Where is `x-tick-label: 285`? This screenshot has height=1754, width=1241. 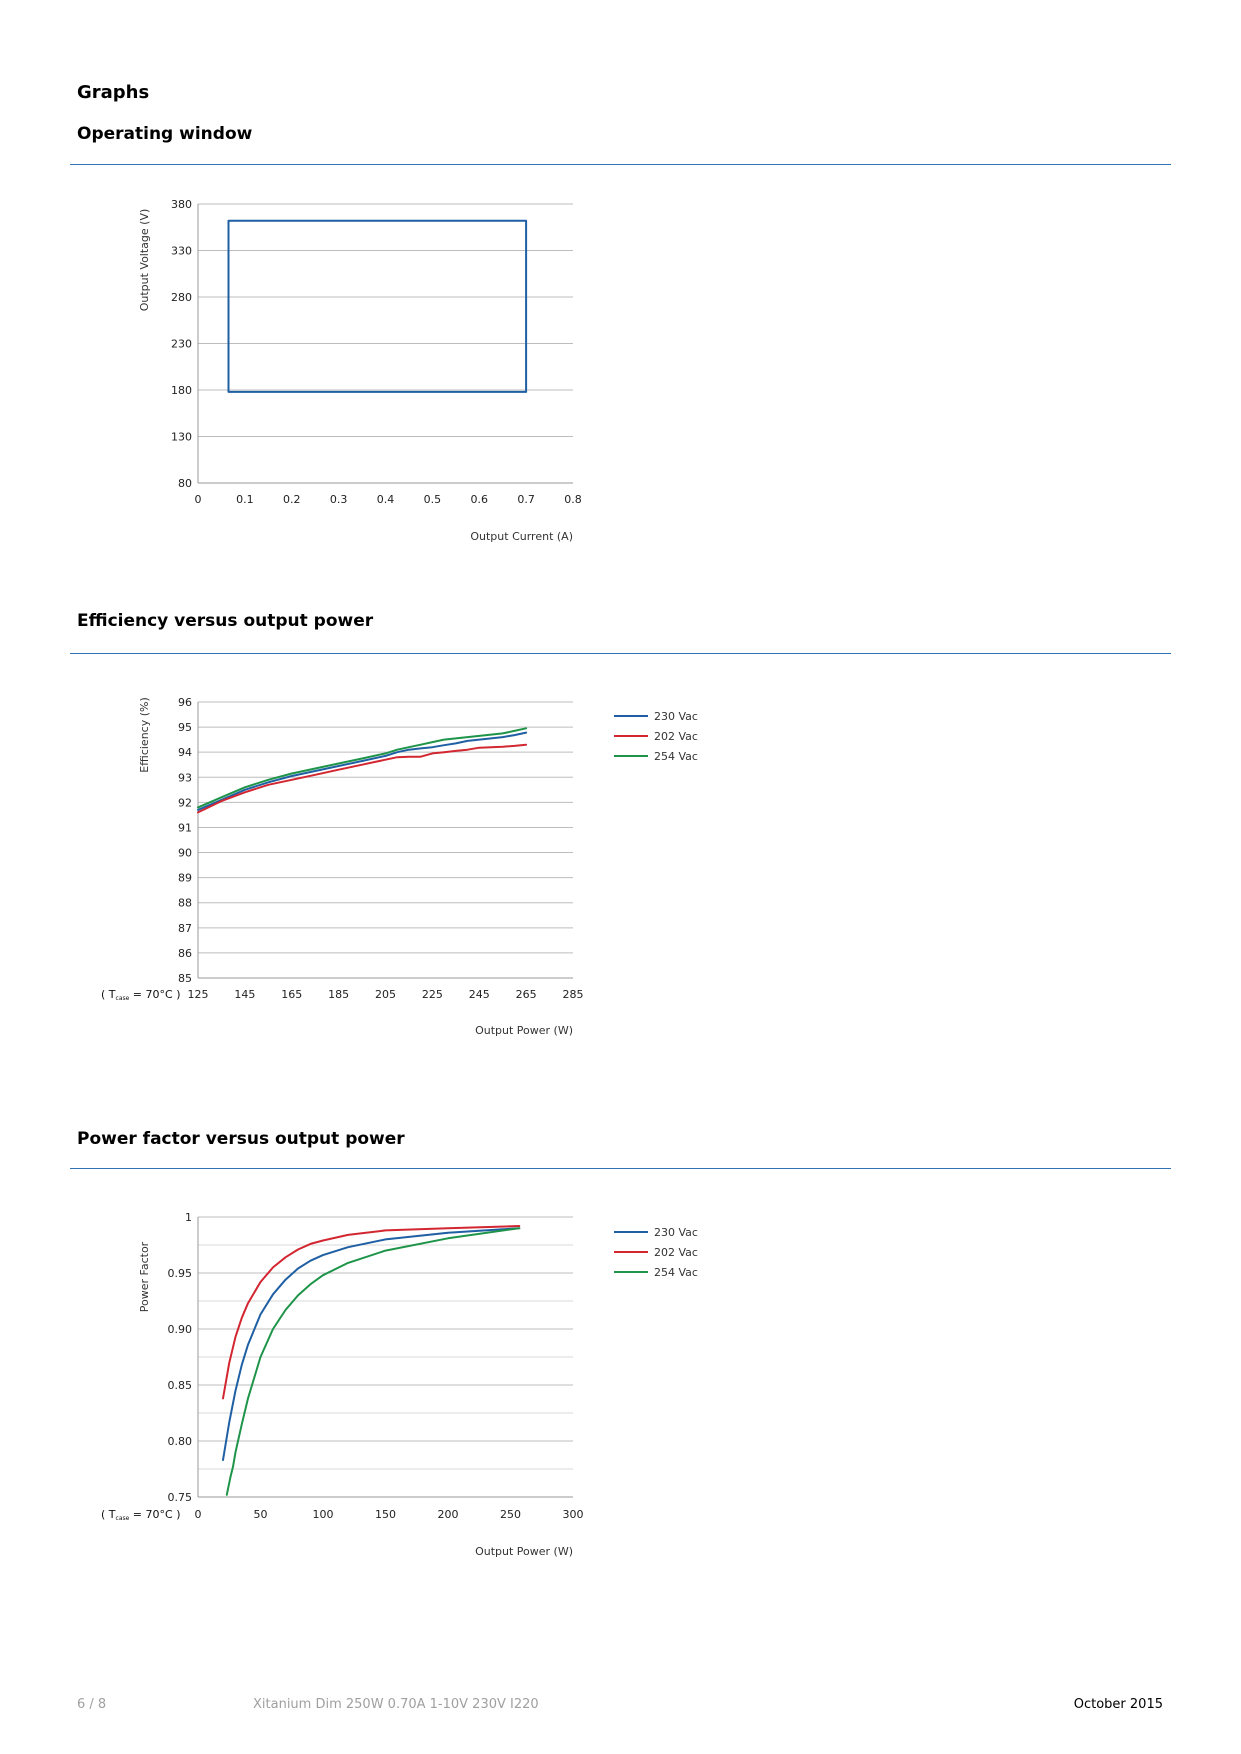
x-tick-label: 285 is located at coordinates (573, 994).